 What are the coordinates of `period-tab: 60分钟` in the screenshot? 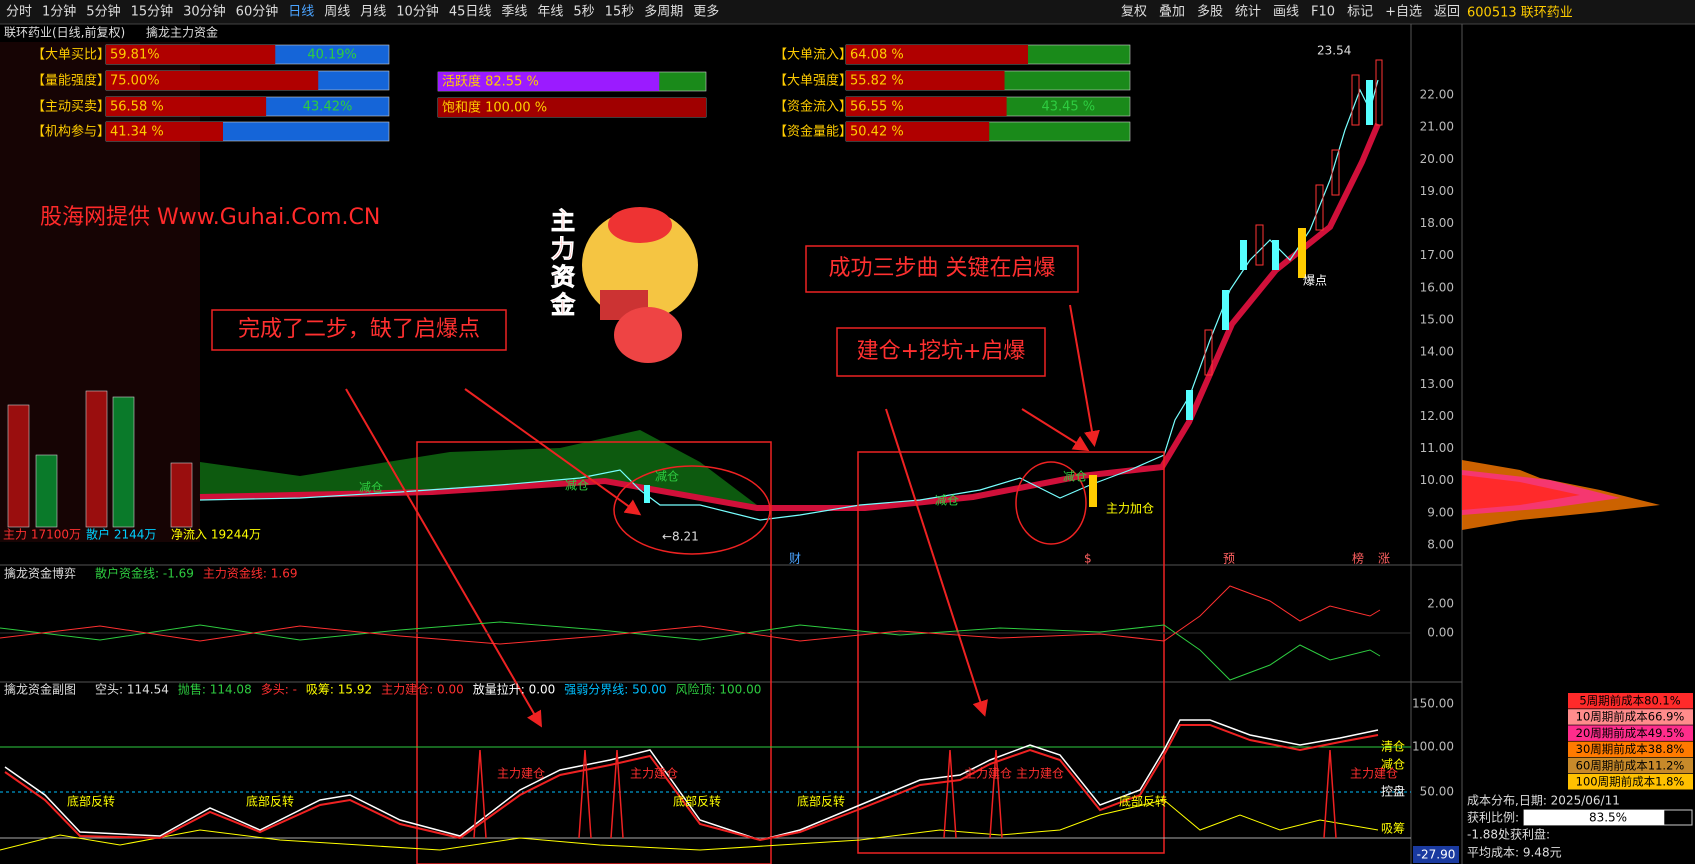 It's located at (257, 12).